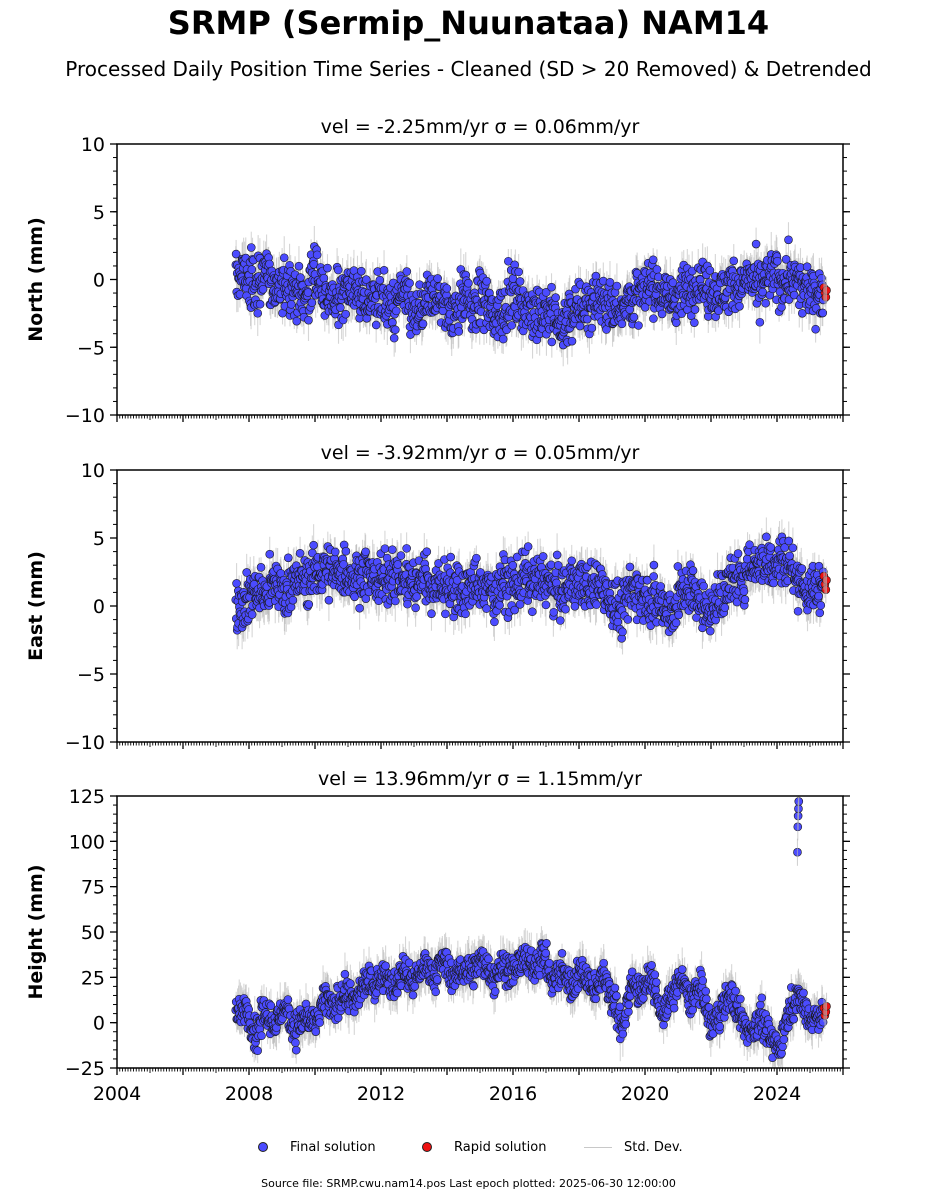 The width and height of the screenshot is (937, 1200). What do you see at coordinates (480, 453) in the screenshot?
I see `panel-title: vel = -3.92mm/yr σ = 0.05mm/yr` at bounding box center [480, 453].